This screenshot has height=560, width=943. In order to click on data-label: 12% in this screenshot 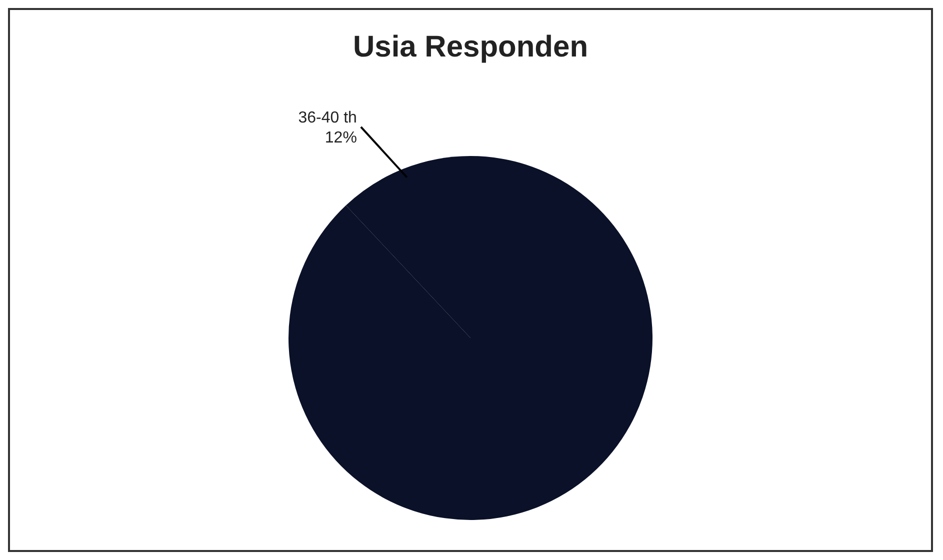, I will do `click(340, 137)`.